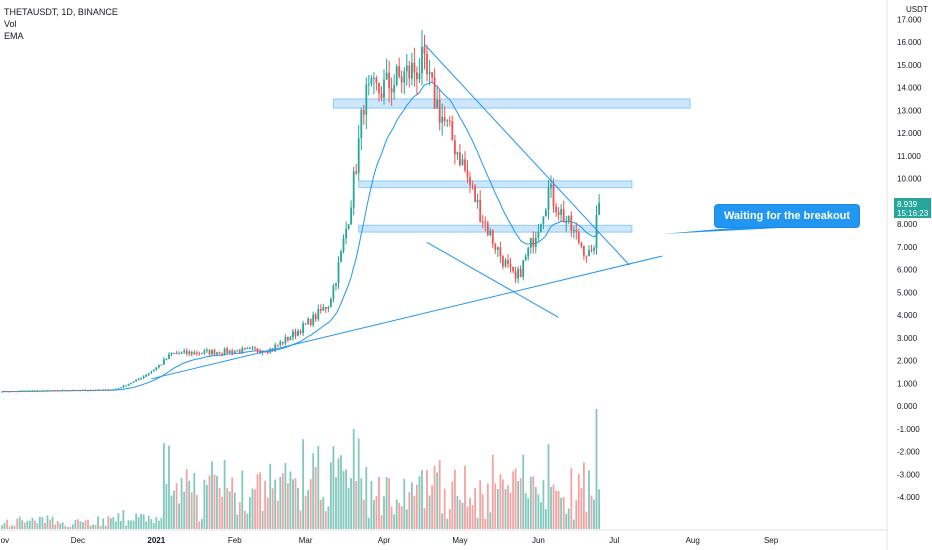 This screenshot has width=932, height=550. What do you see at coordinates (156, 540) in the screenshot?
I see `time-tick-label: 2021` at bounding box center [156, 540].